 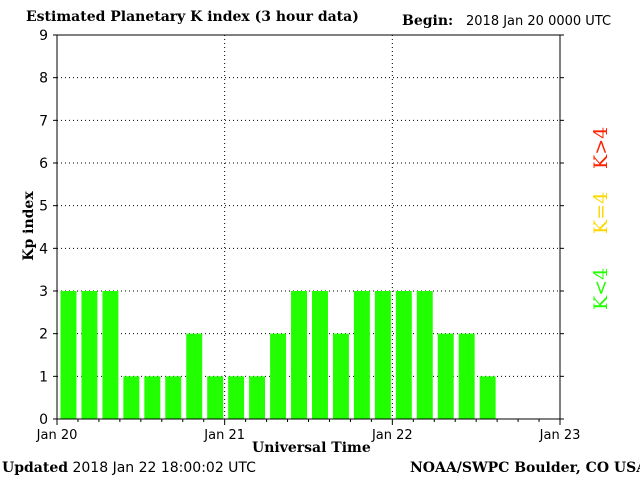 I want to click on x-tick-label: Jan 20, so click(x=57, y=435).